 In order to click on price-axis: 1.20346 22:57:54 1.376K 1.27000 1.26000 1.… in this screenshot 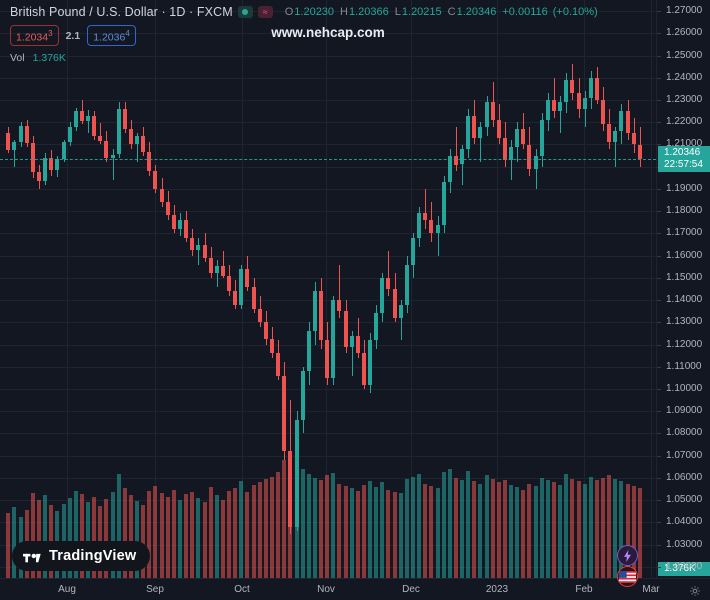, I will do `click(683, 289)`.